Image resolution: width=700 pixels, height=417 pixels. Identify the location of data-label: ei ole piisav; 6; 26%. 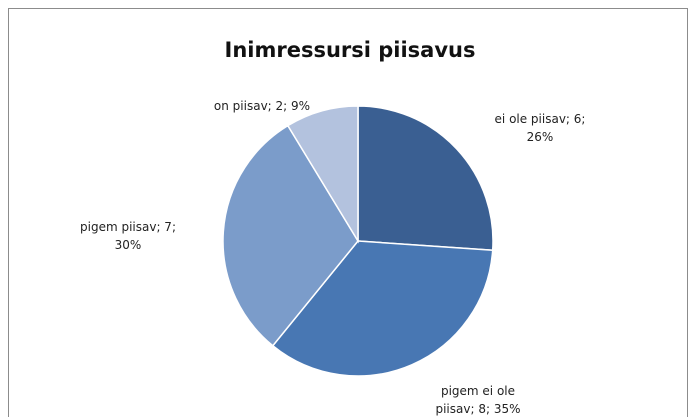
(540, 128).